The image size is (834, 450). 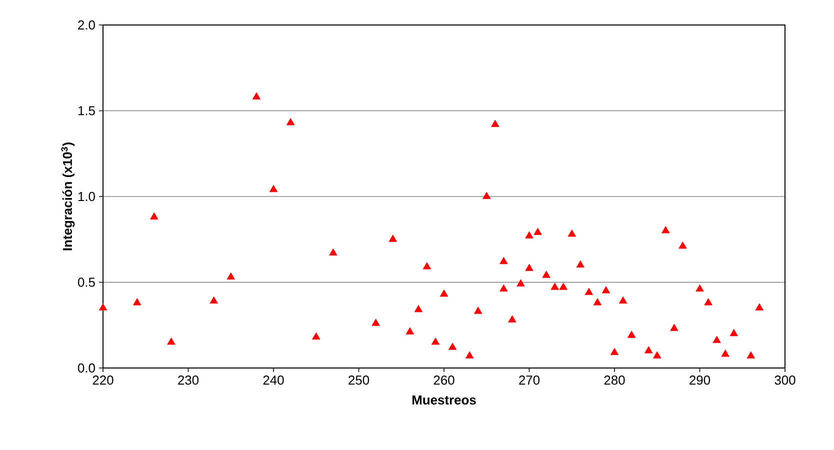 What do you see at coordinates (86, 197) in the screenshot?
I see `y-tick-label: 1.0` at bounding box center [86, 197].